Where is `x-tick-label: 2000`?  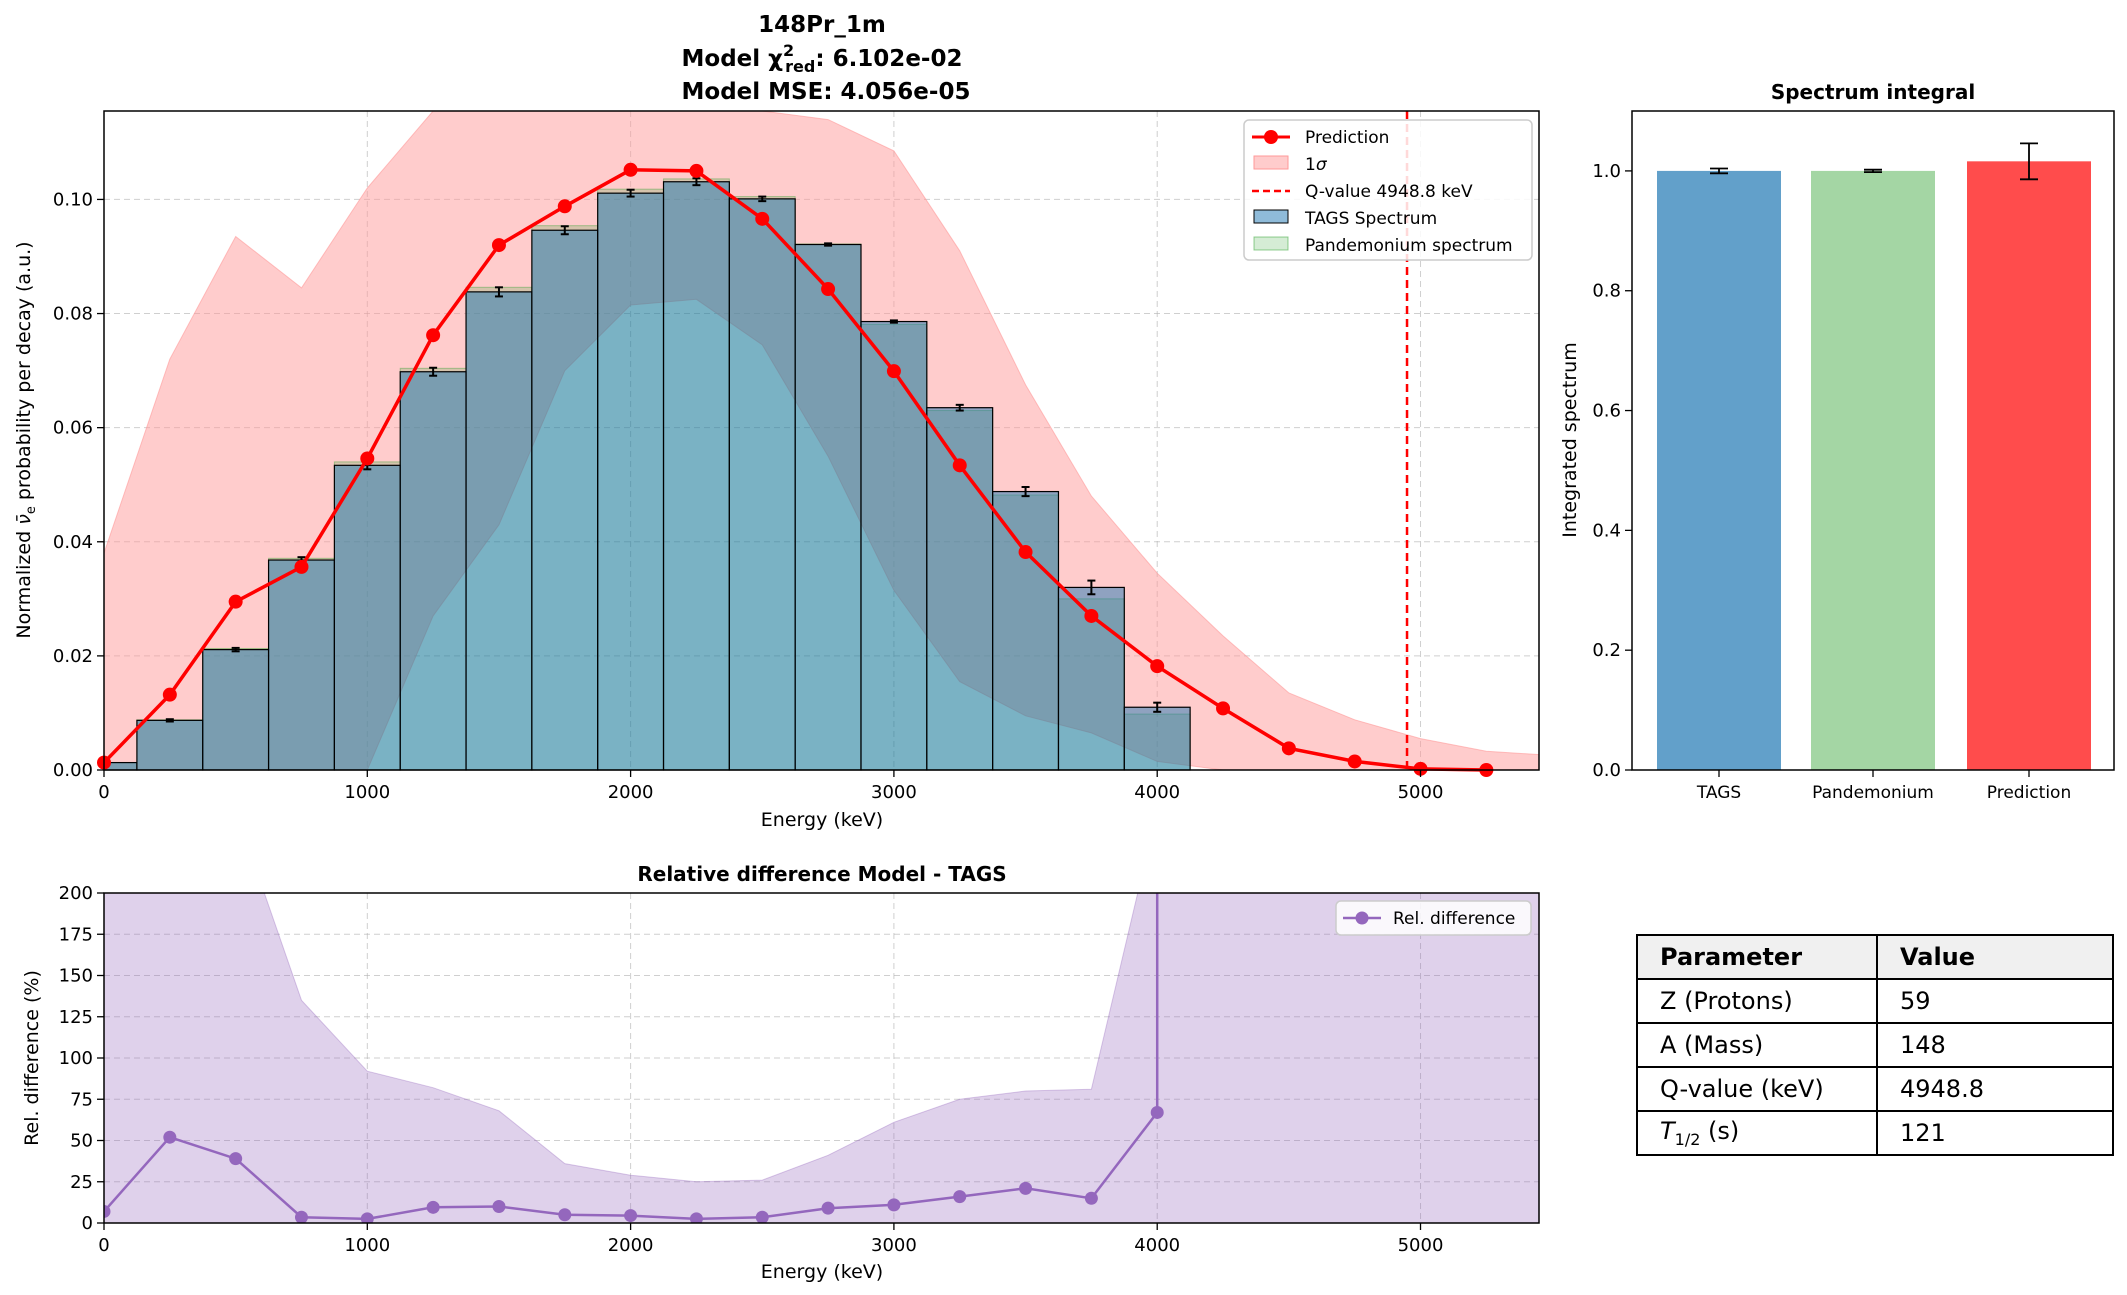
x-tick-label: 2000 is located at coordinates (631, 792).